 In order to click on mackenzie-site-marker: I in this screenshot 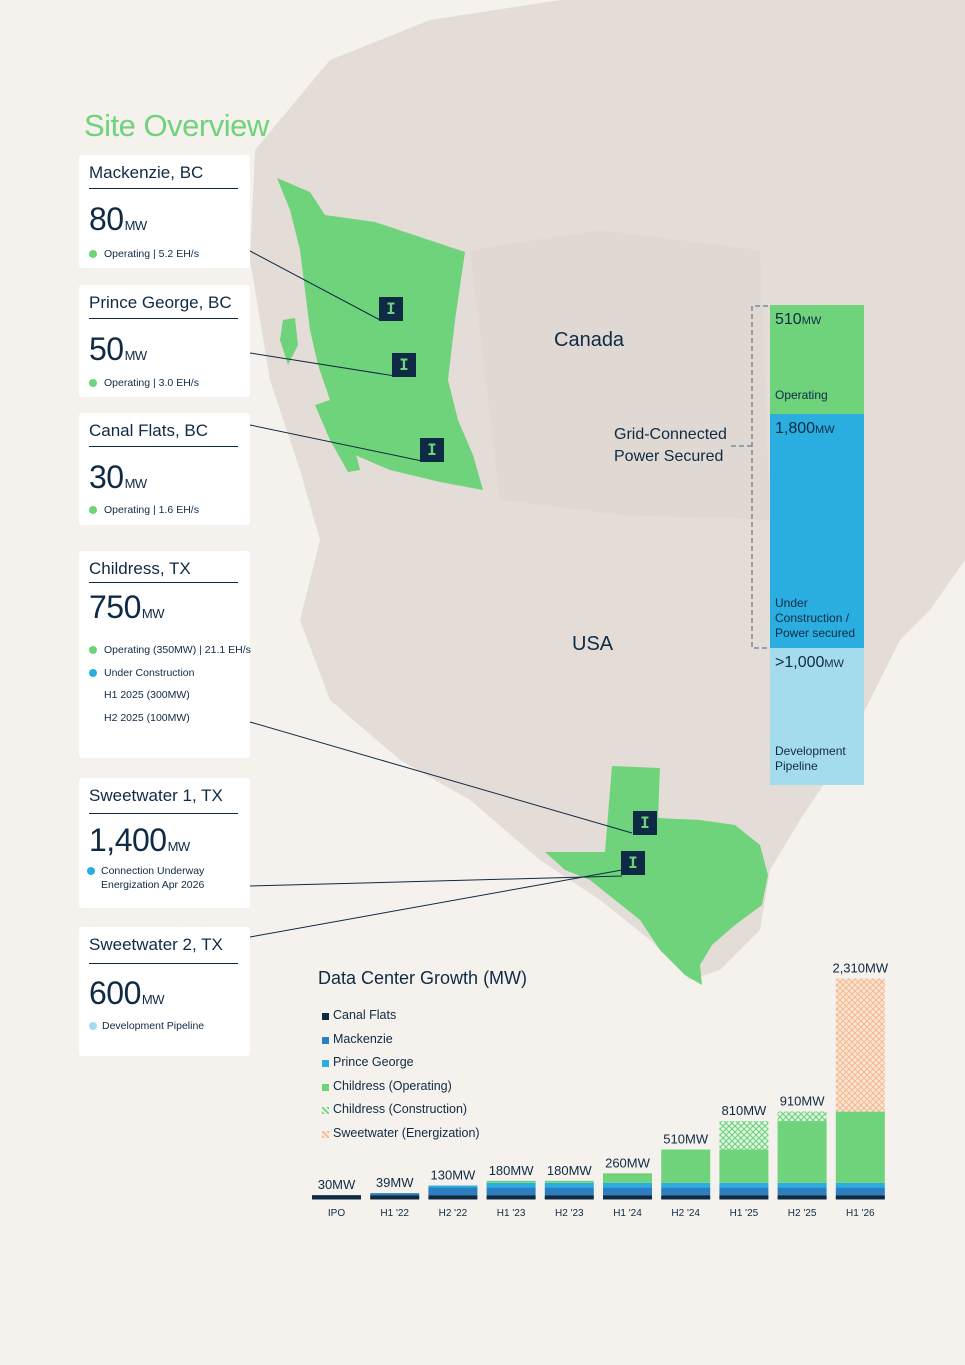, I will do `click(391, 309)`.